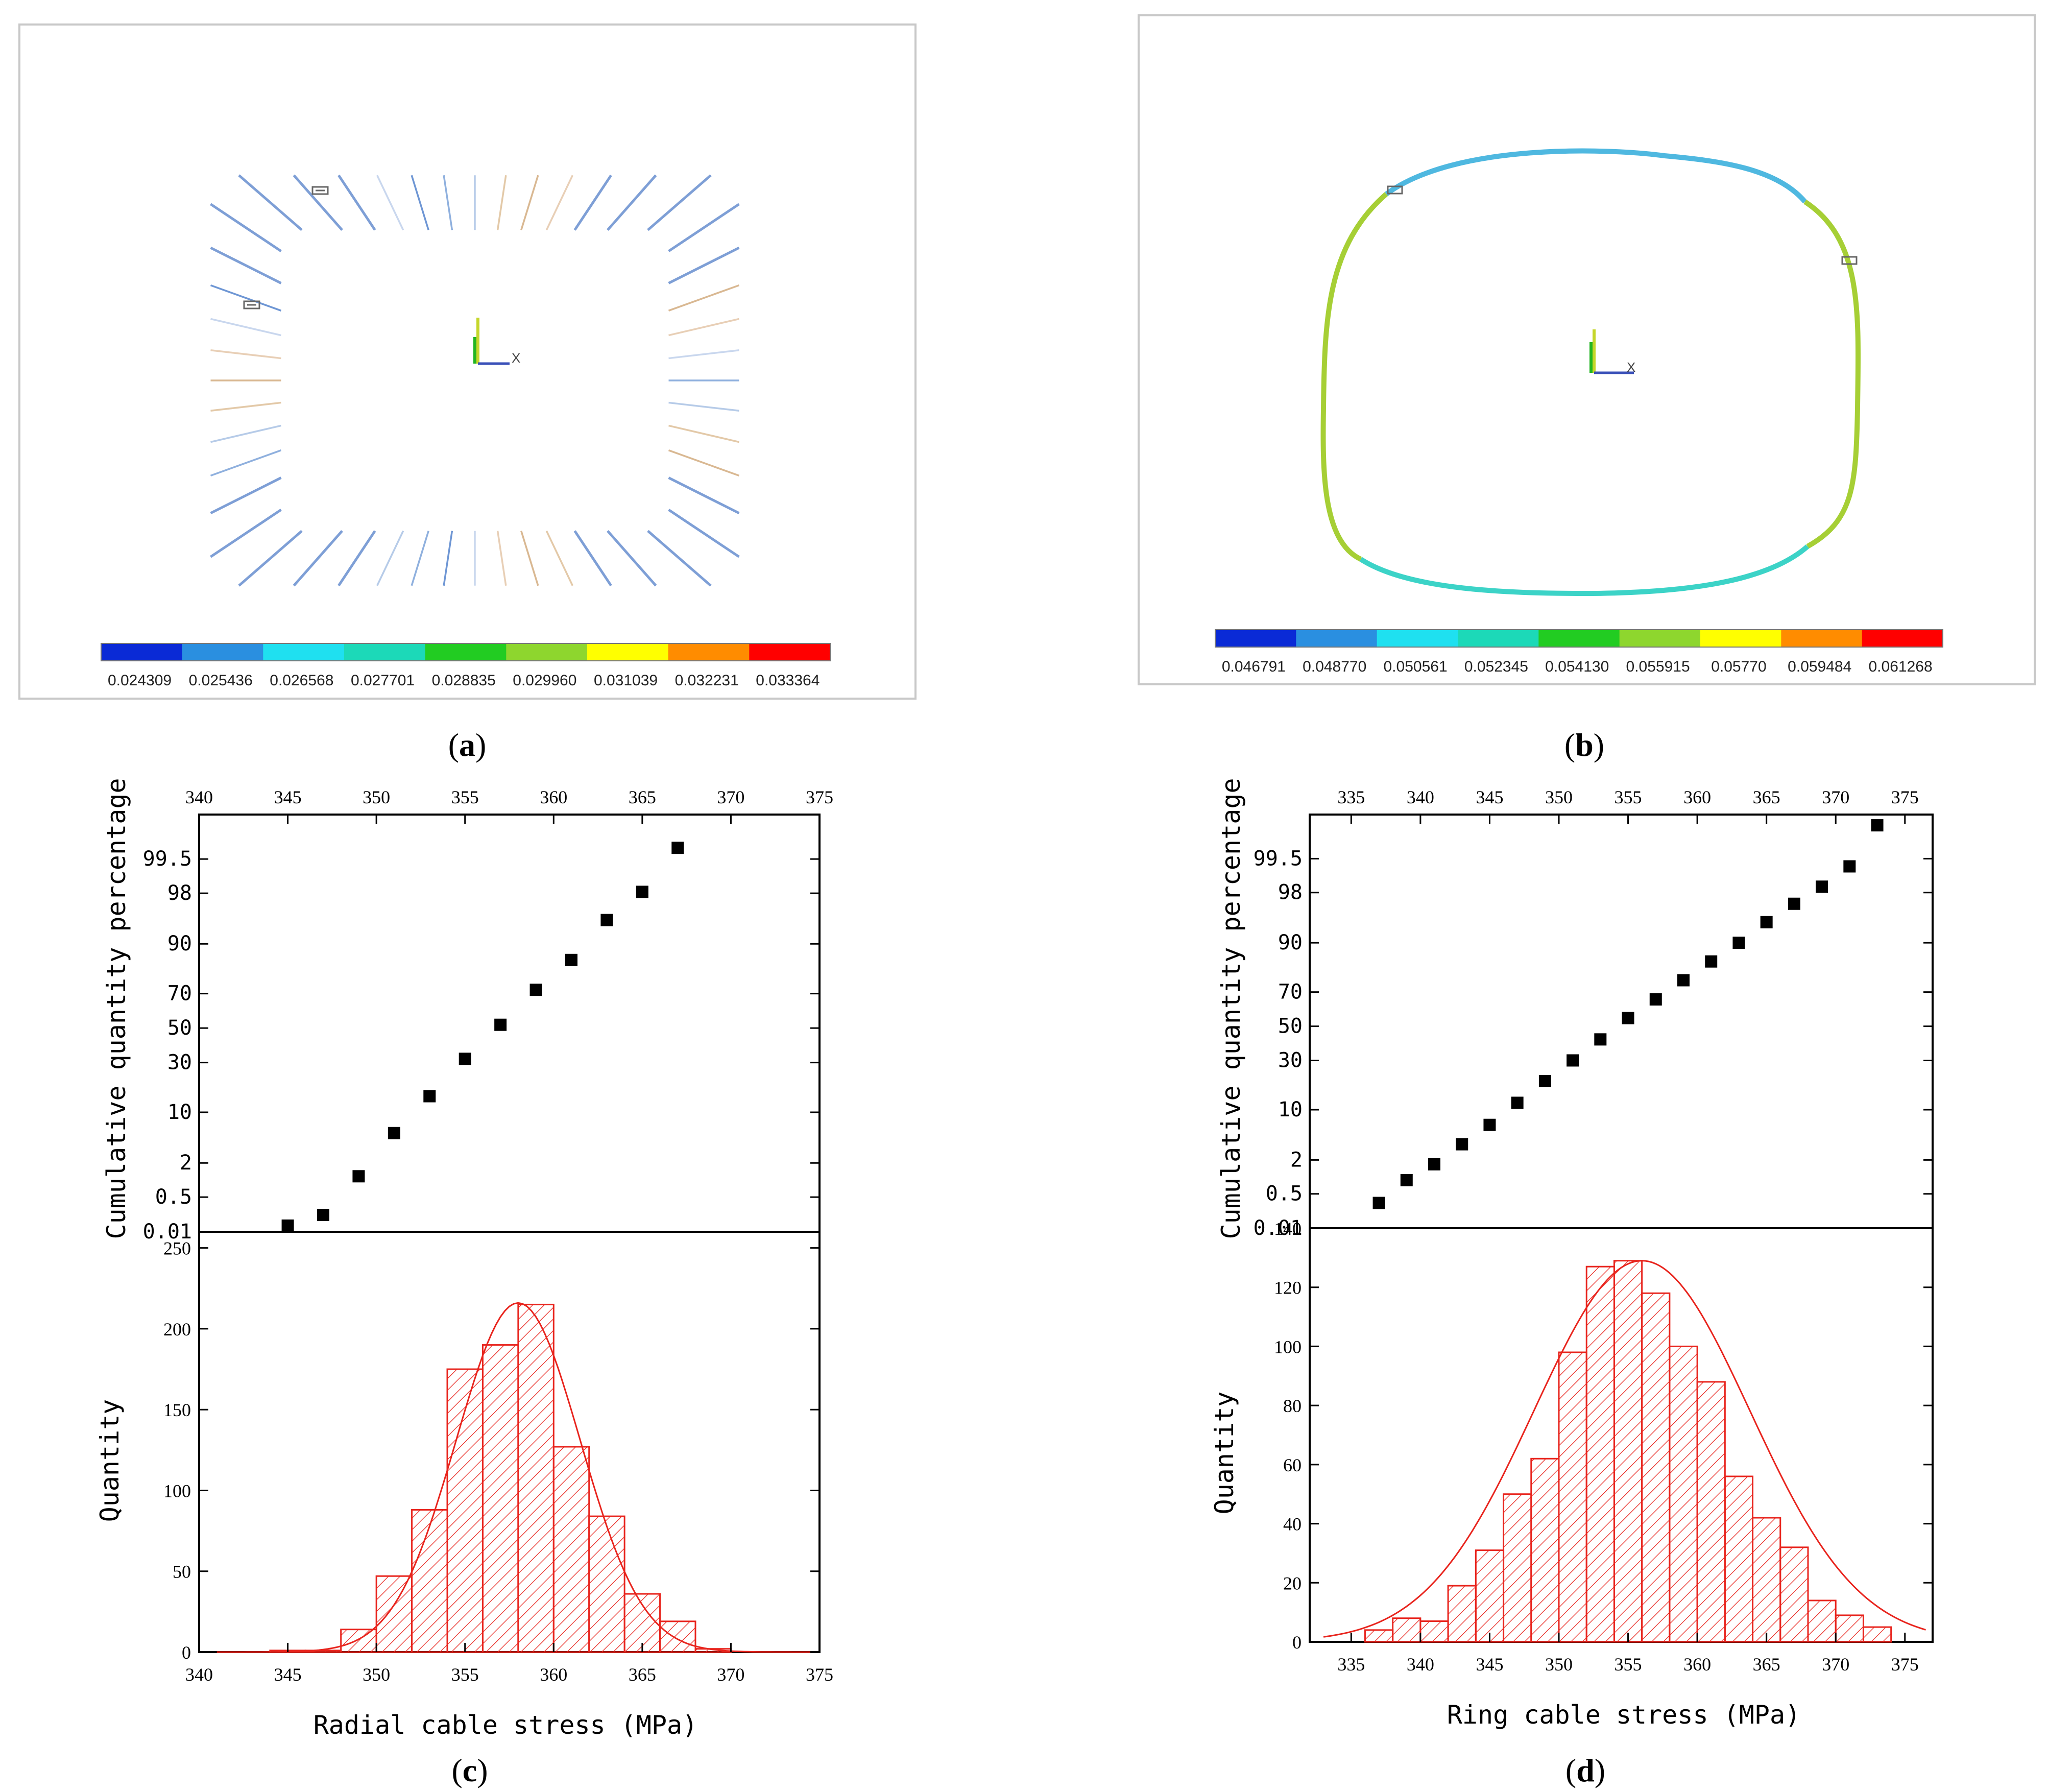 The width and height of the screenshot is (2048, 1792). I want to click on x-tick-label: 360, so click(1697, 1664).